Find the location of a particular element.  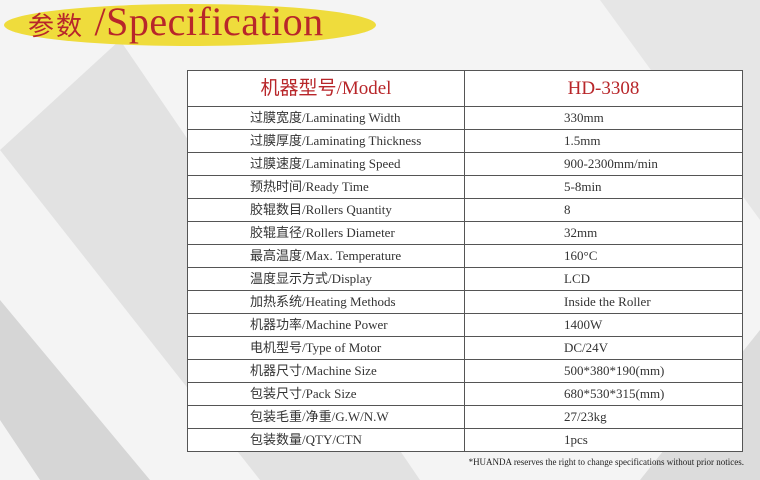

spec-value: 32mm is located at coordinates (603, 233).